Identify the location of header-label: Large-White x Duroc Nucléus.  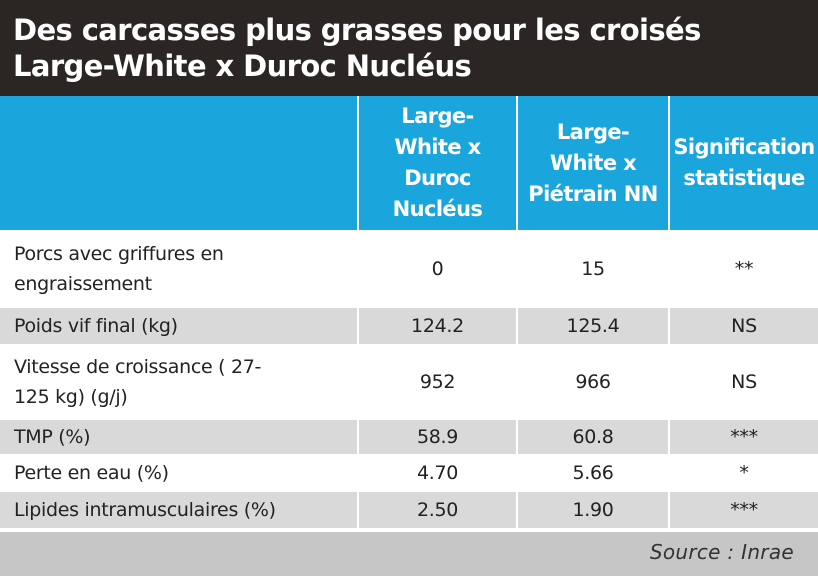
(437, 162).